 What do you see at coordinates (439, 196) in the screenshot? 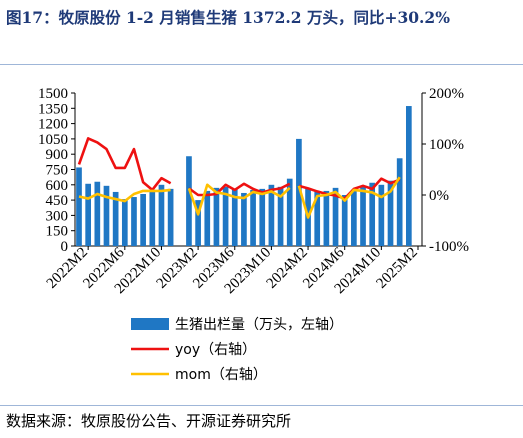
I see `right-tick-label: 0%` at bounding box center [439, 196].